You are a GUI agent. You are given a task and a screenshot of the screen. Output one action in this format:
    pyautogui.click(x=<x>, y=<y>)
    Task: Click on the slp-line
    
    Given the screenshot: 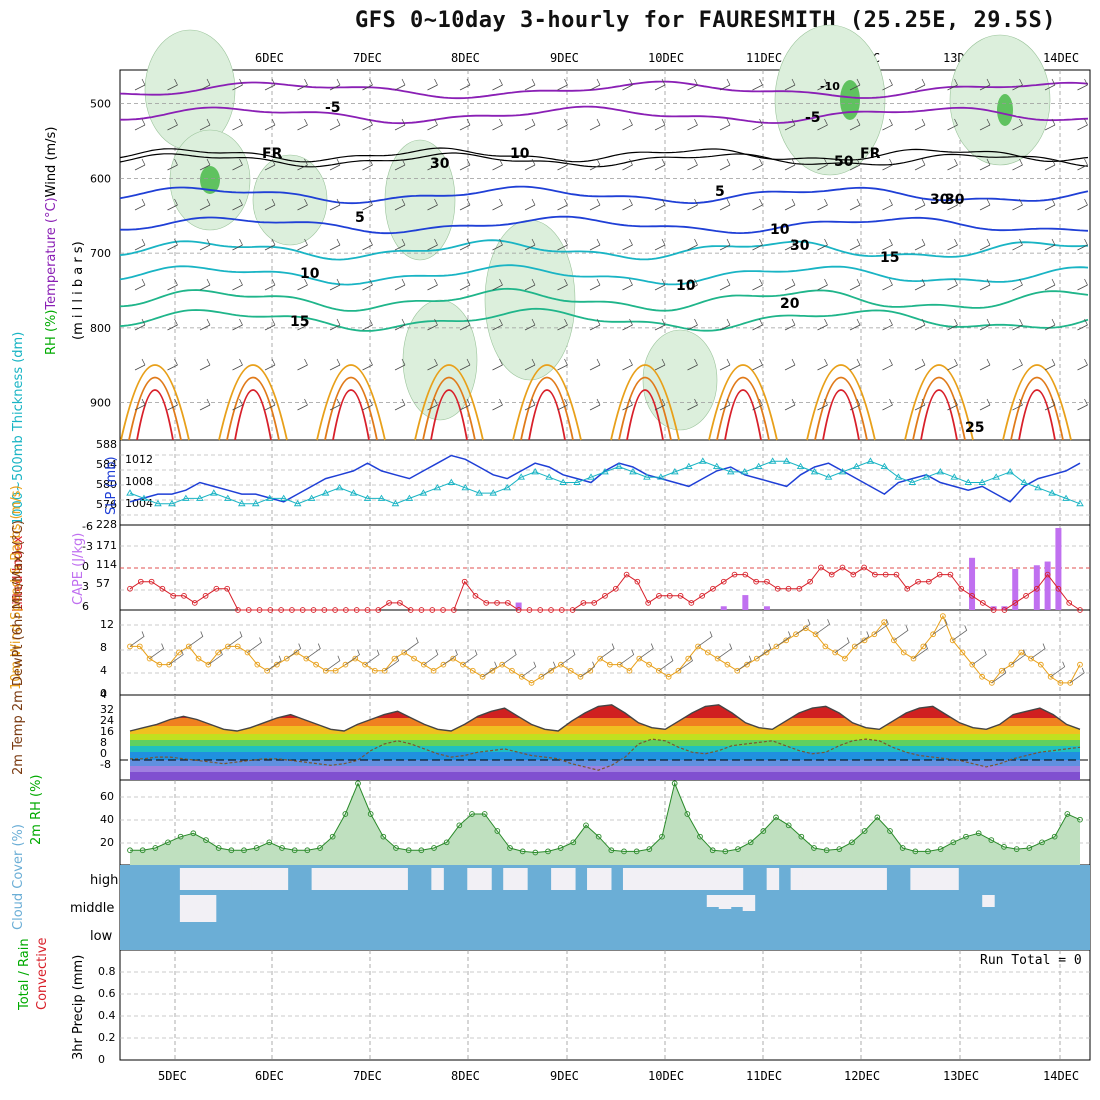 What is the action you would take?
    pyautogui.click(x=605, y=482)
    